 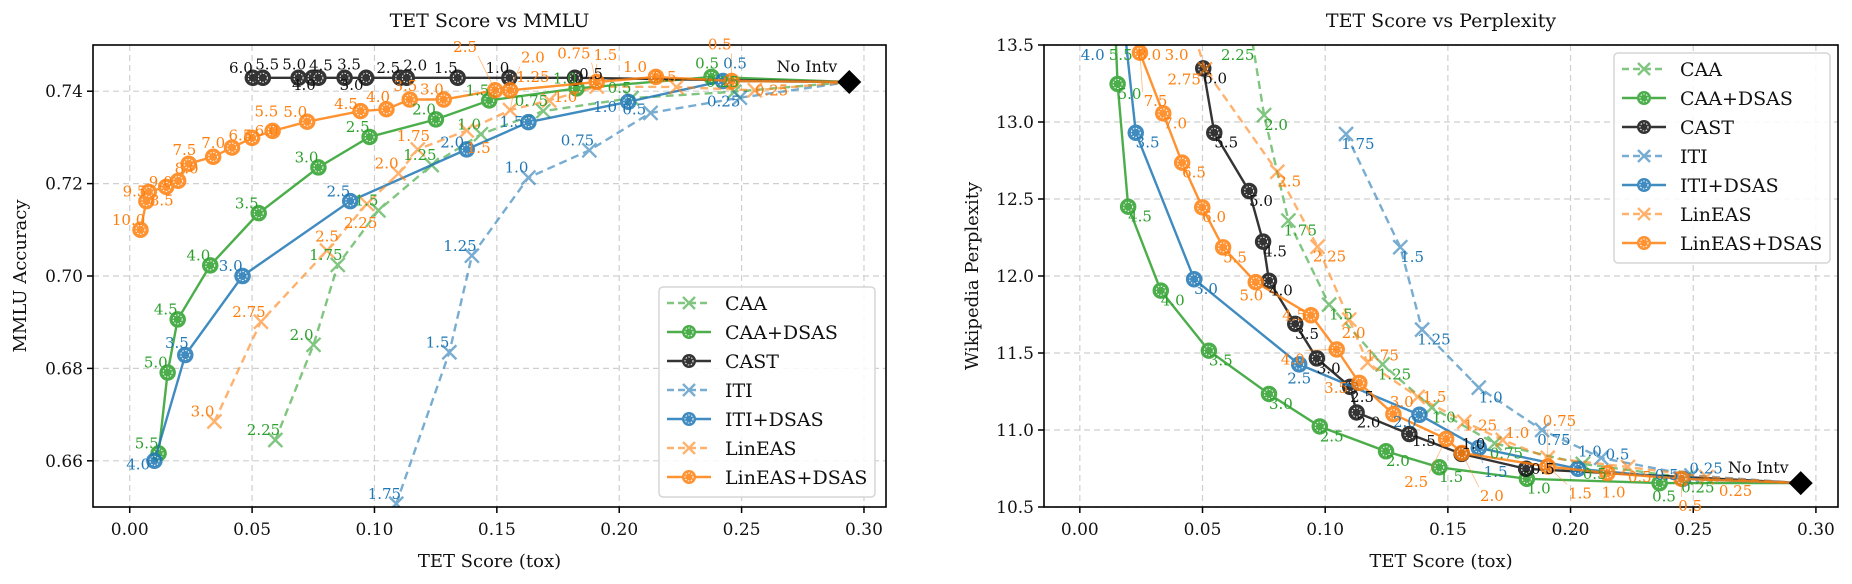 I want to click on y-tick-label: 11.0, so click(x=1015, y=431).